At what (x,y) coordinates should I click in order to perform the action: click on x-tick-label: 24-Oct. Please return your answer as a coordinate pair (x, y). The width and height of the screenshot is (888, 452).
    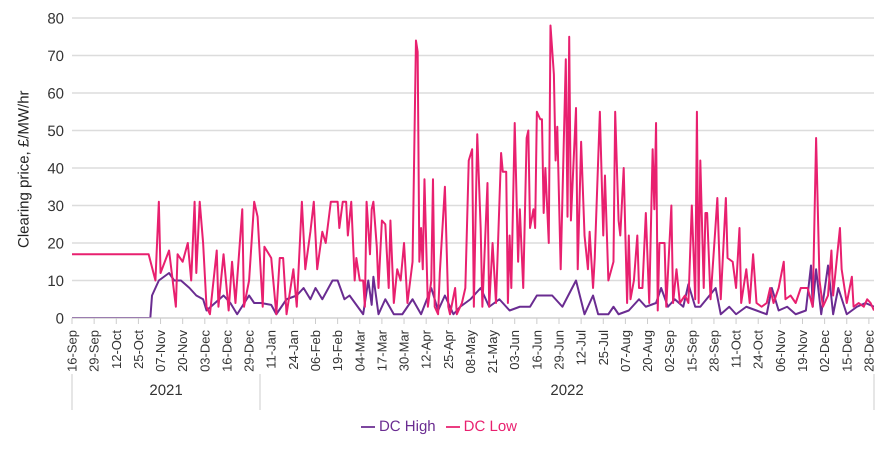
    Looking at the image, I should click on (758, 350).